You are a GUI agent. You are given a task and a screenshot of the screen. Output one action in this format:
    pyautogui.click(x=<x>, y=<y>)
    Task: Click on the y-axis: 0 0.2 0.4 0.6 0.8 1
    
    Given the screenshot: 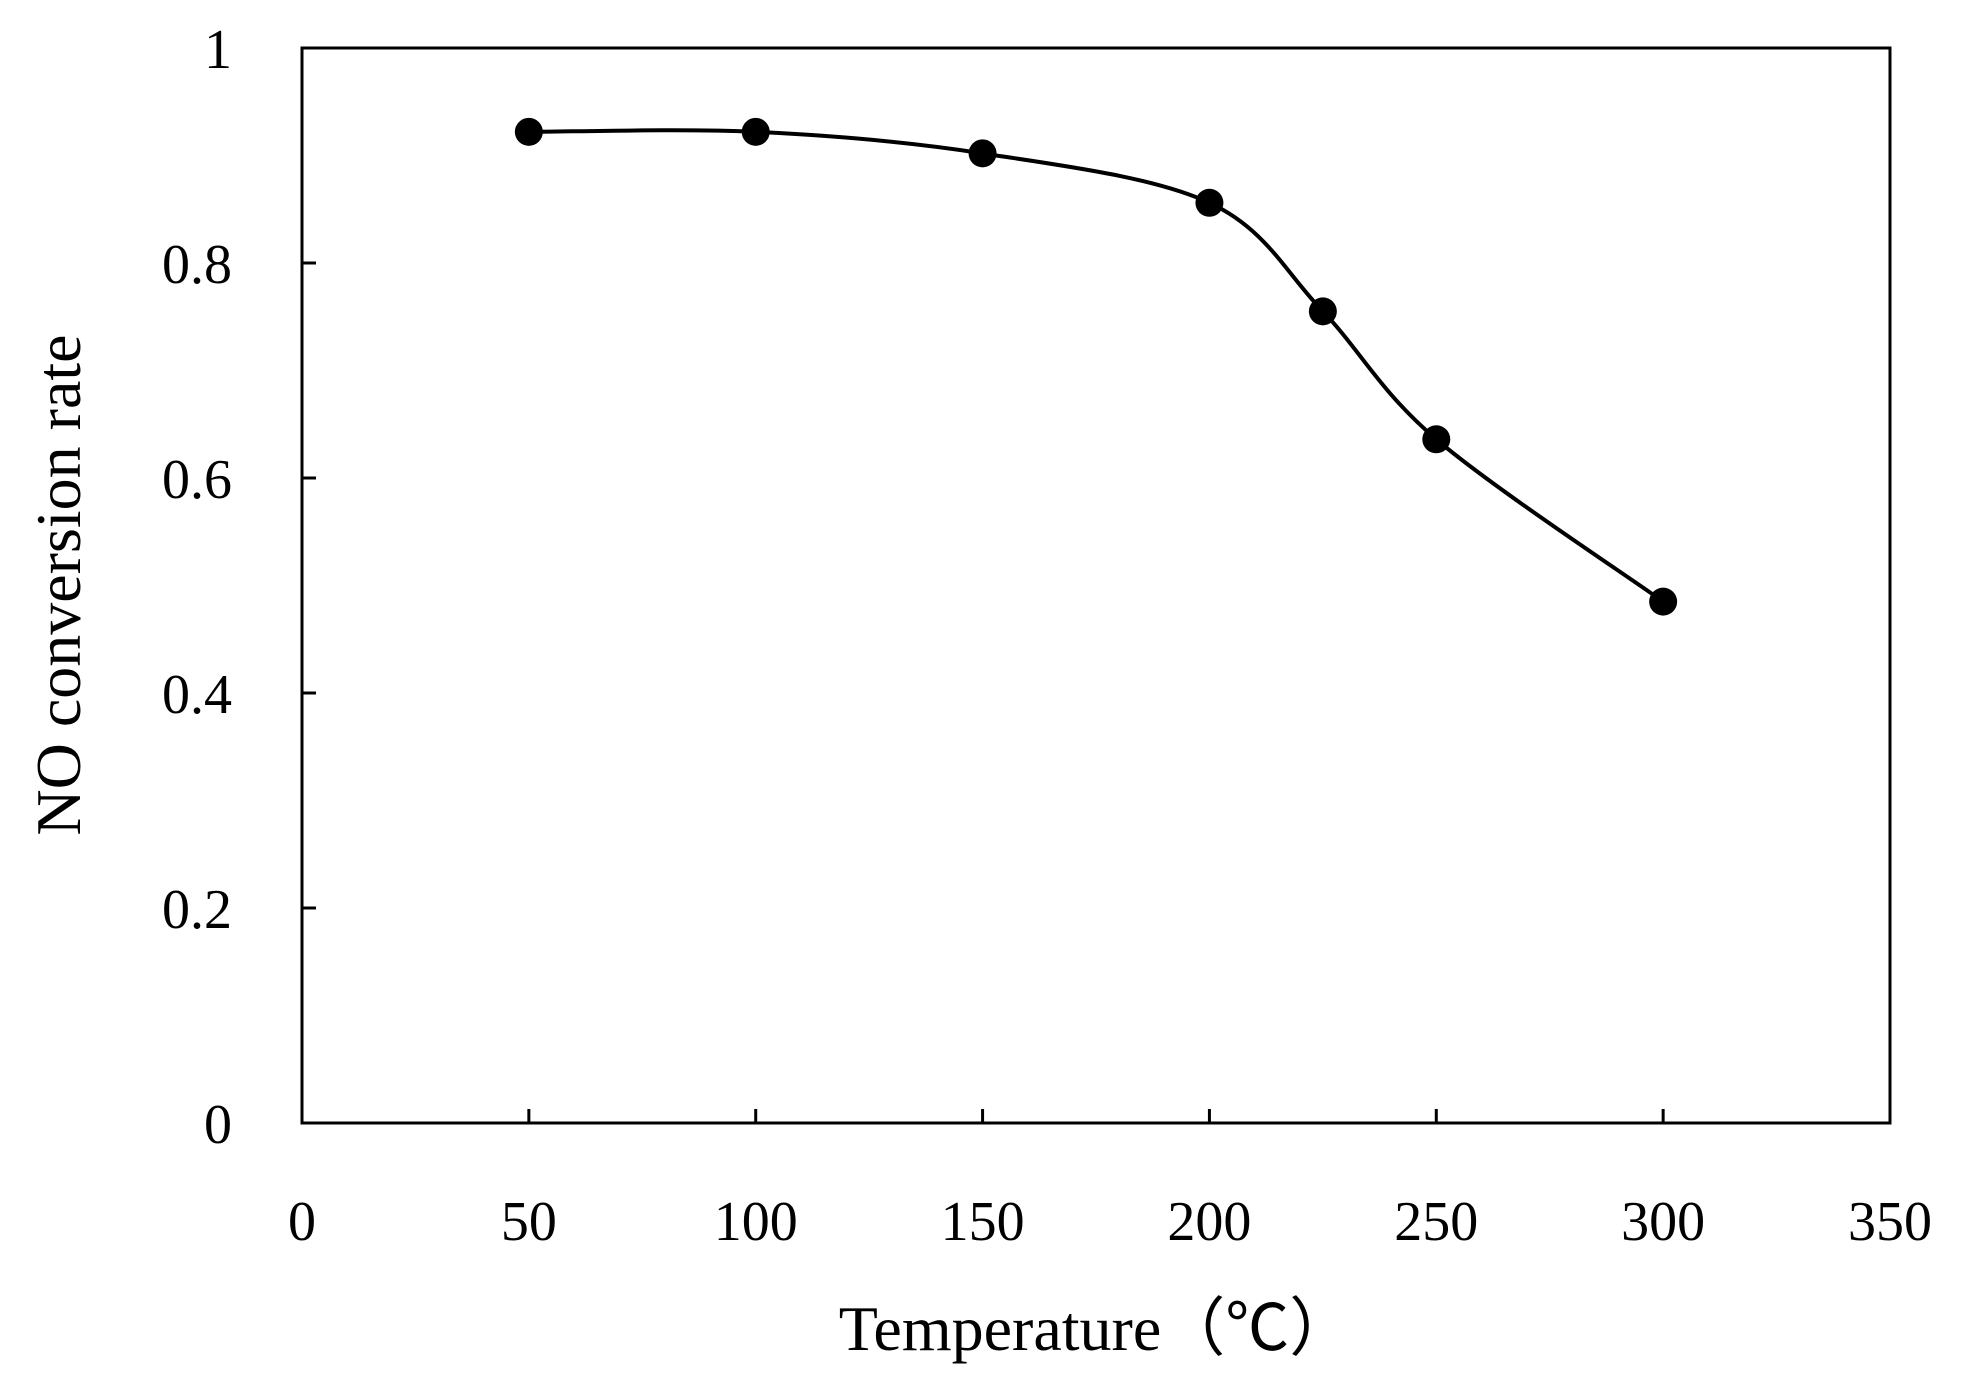 What is the action you would take?
    pyautogui.click(x=239, y=587)
    